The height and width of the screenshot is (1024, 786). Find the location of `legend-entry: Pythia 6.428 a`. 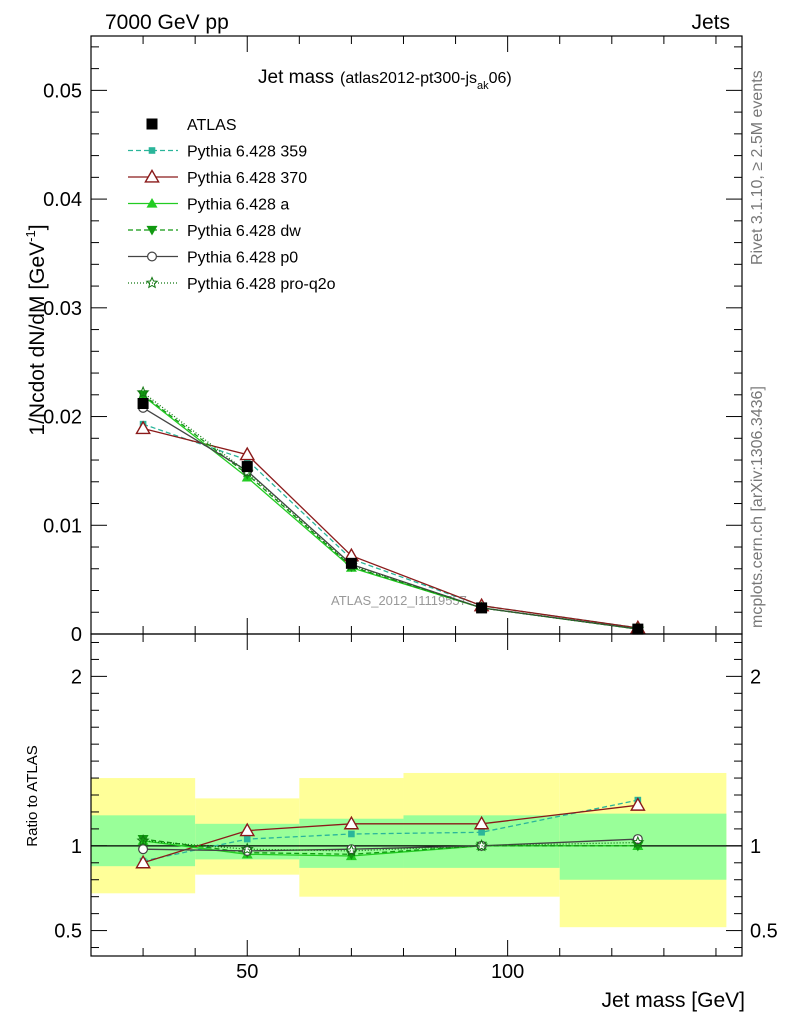

legend-entry: Pythia 6.428 a is located at coordinates (208, 205).